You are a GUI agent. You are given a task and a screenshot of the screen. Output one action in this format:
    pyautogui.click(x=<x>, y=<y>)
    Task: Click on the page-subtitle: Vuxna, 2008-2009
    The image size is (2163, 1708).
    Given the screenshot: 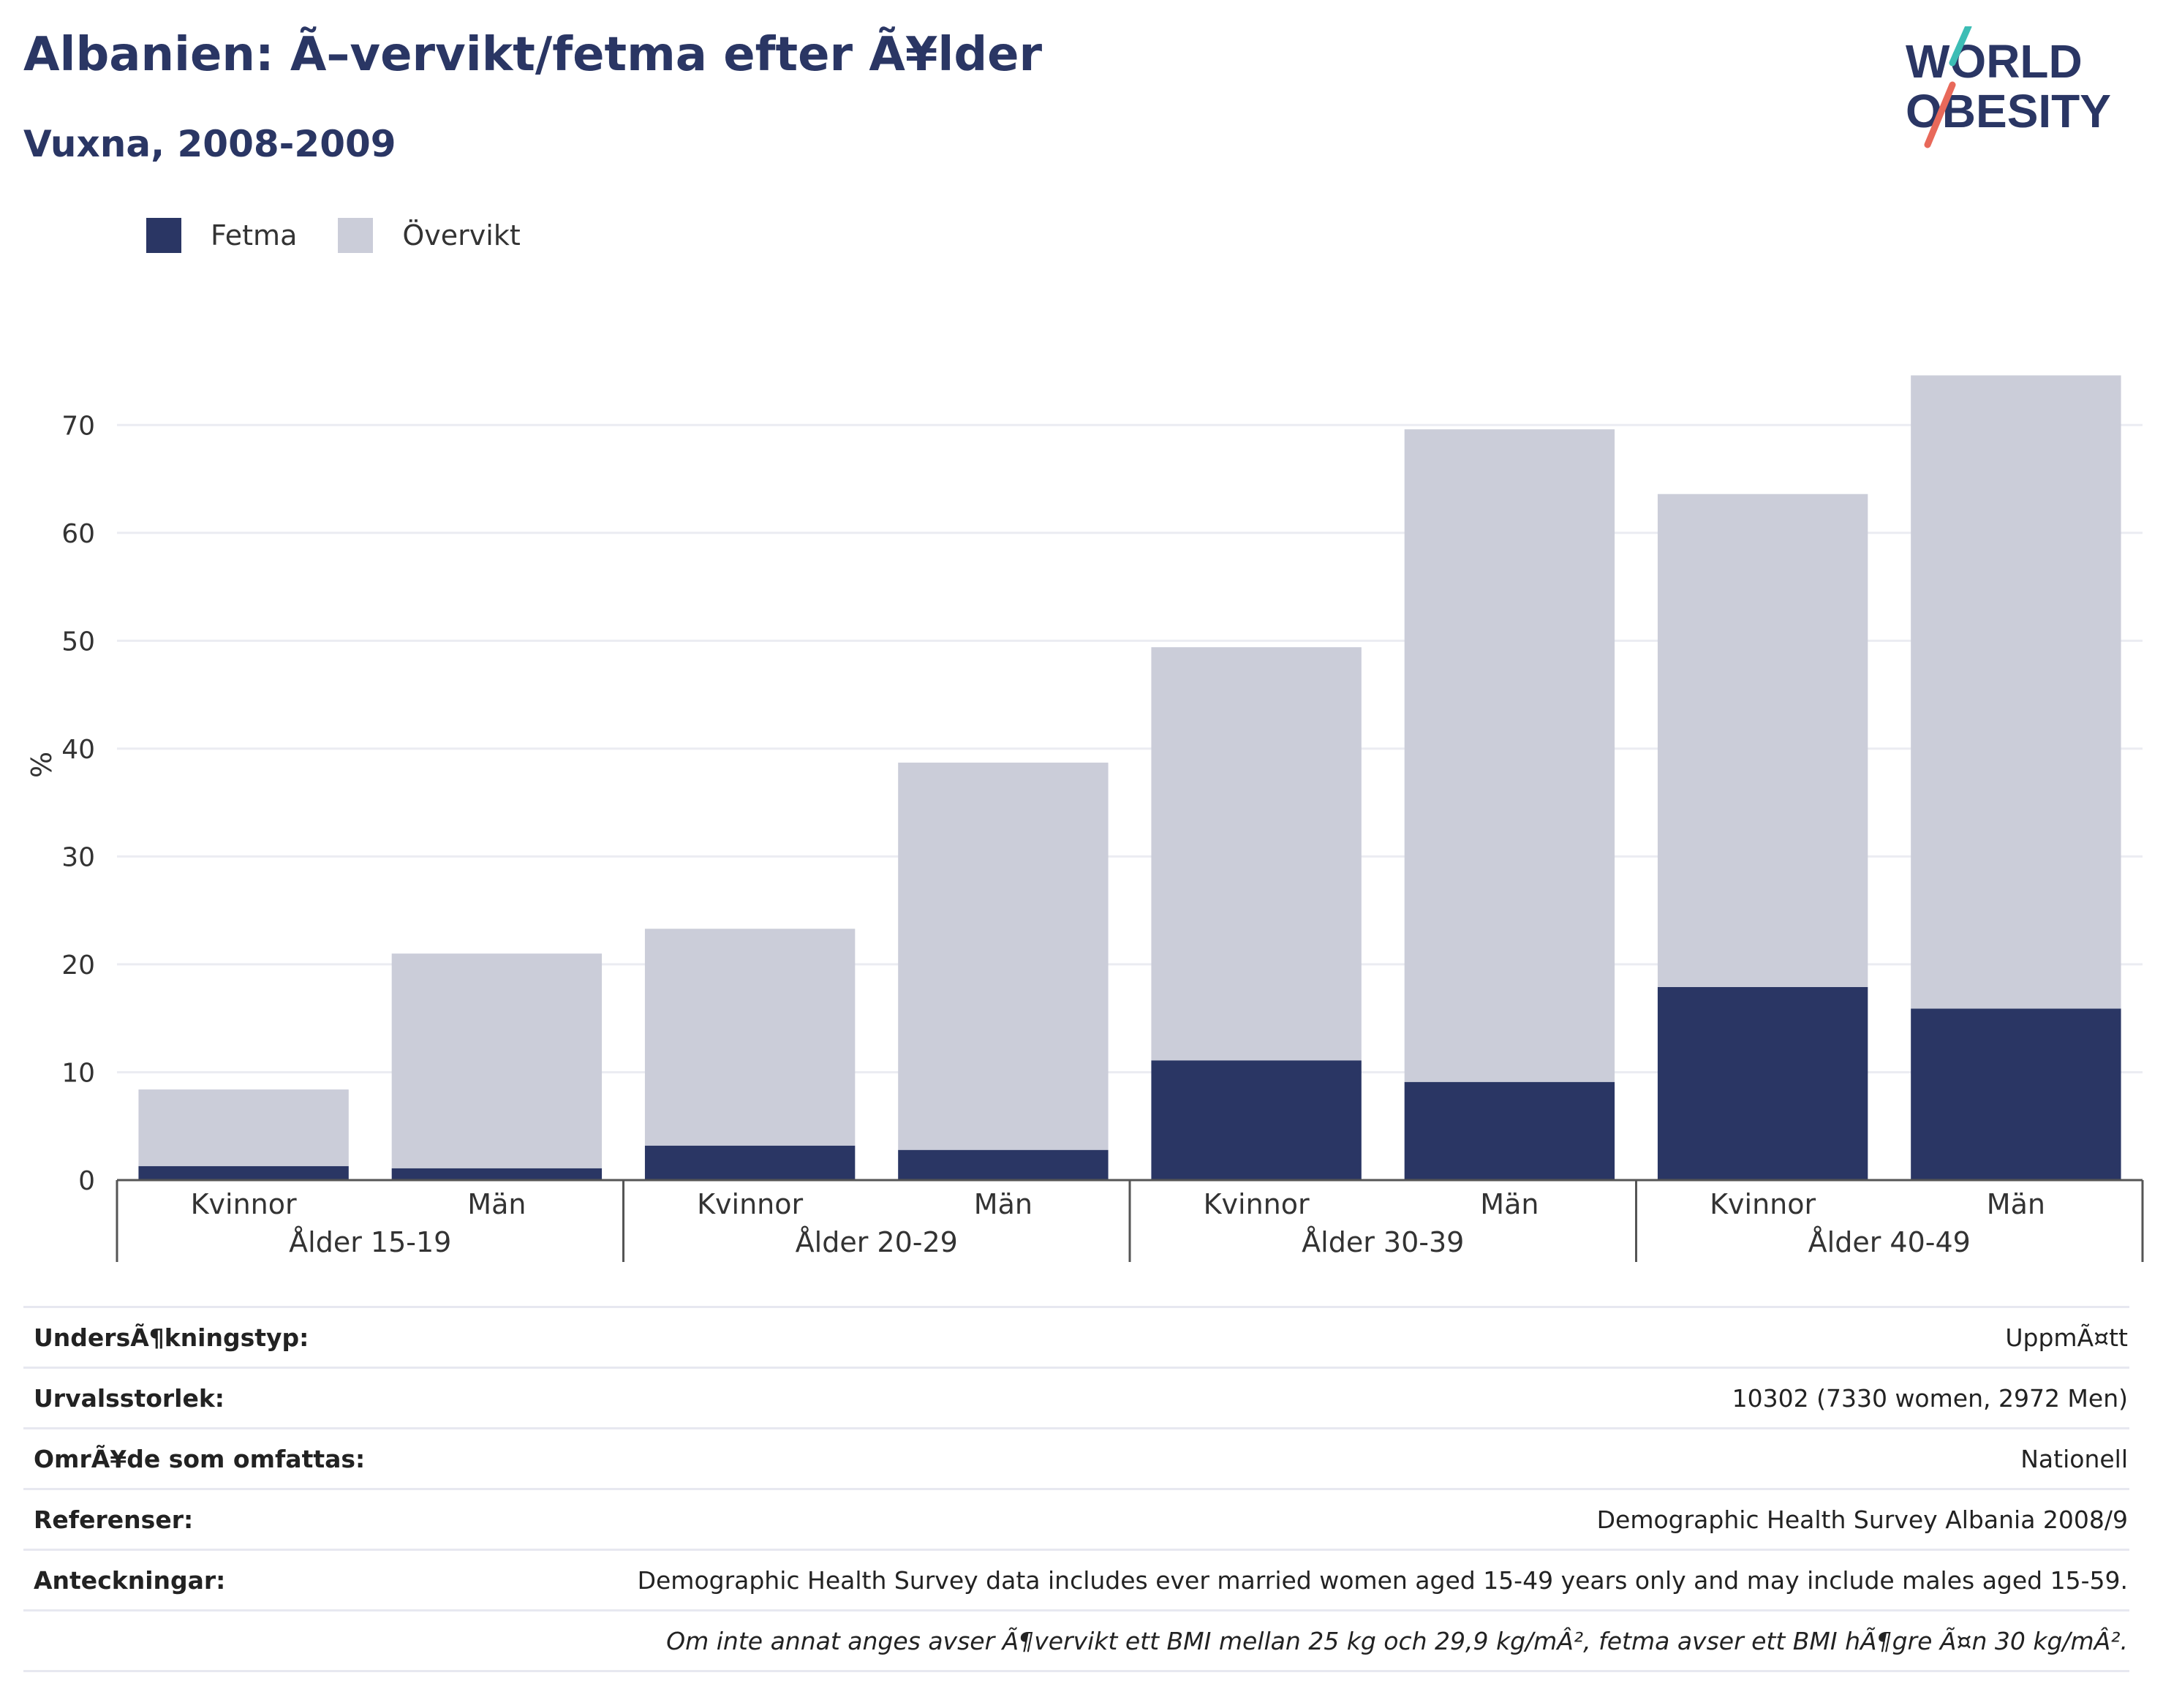 What is the action you would take?
    pyautogui.click(x=210, y=144)
    